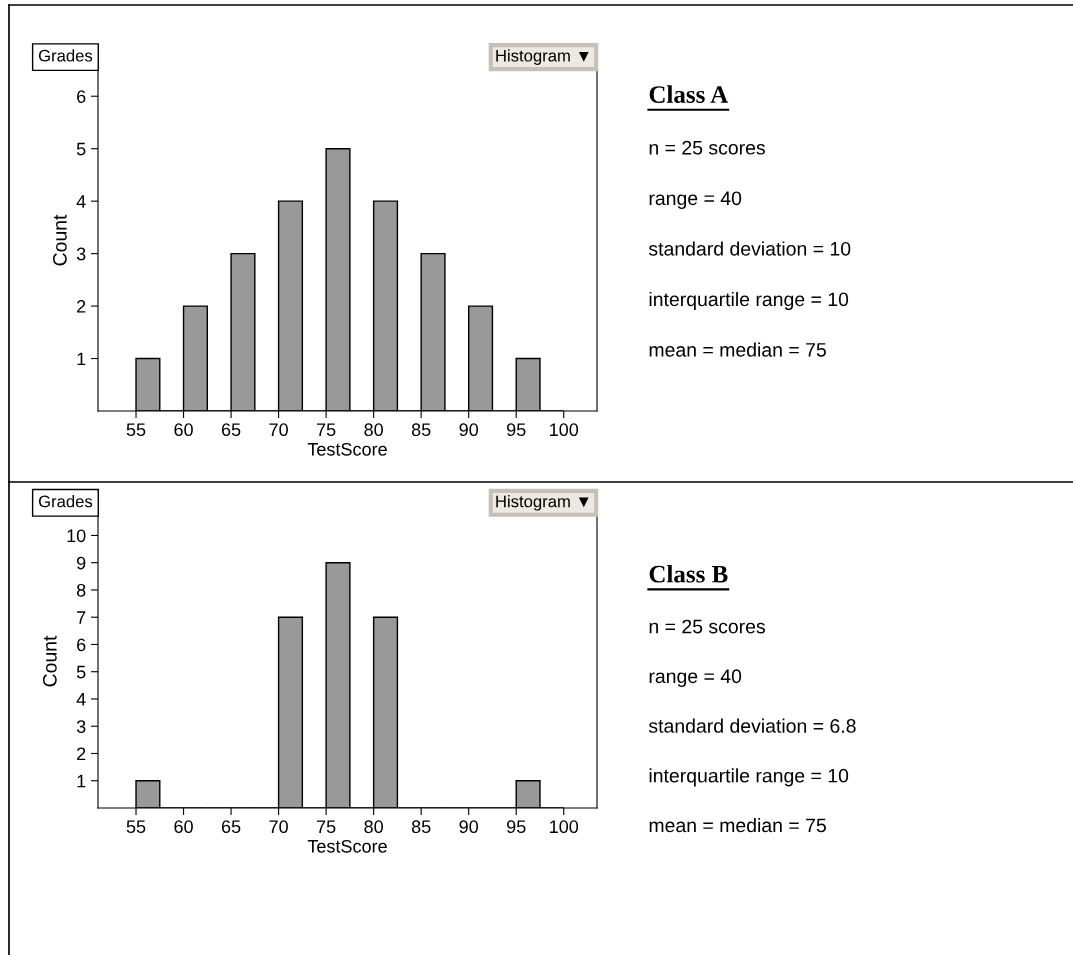 The image size is (1073, 955). Describe the element at coordinates (689, 94) in the screenshot. I see `text: Class A` at that location.